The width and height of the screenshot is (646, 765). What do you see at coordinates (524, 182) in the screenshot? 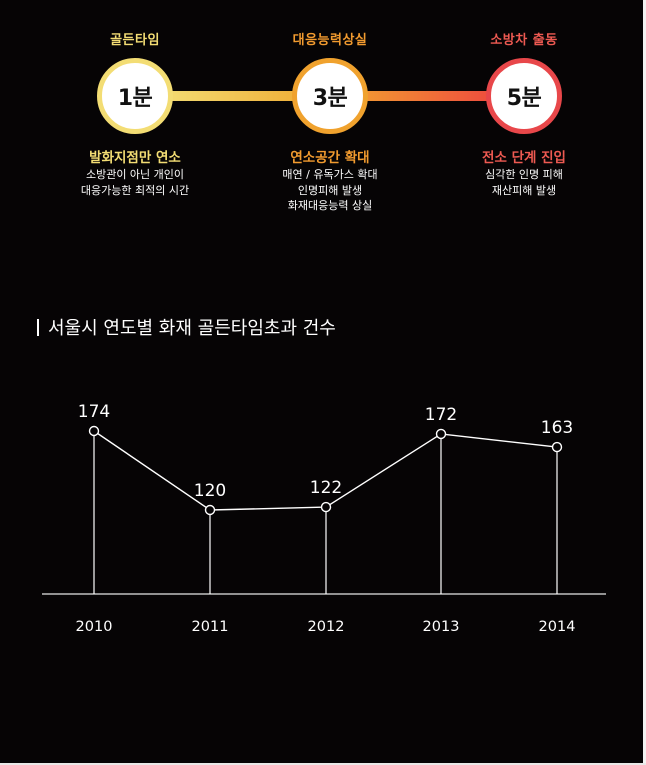
I see `stage-description: 심각한 인명 피해 재산피해 발생` at bounding box center [524, 182].